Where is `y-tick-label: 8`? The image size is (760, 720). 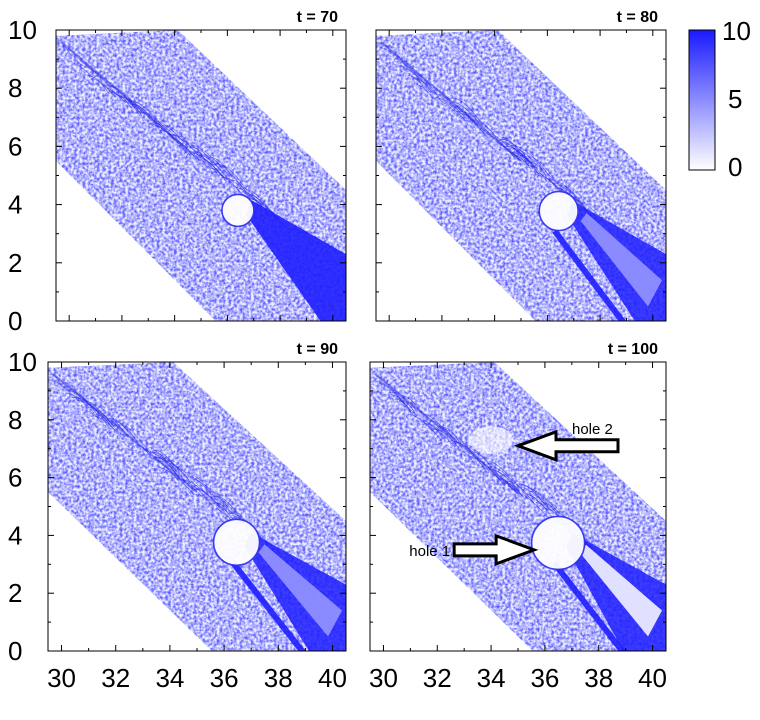
y-tick-label: 8 is located at coordinates (15, 88).